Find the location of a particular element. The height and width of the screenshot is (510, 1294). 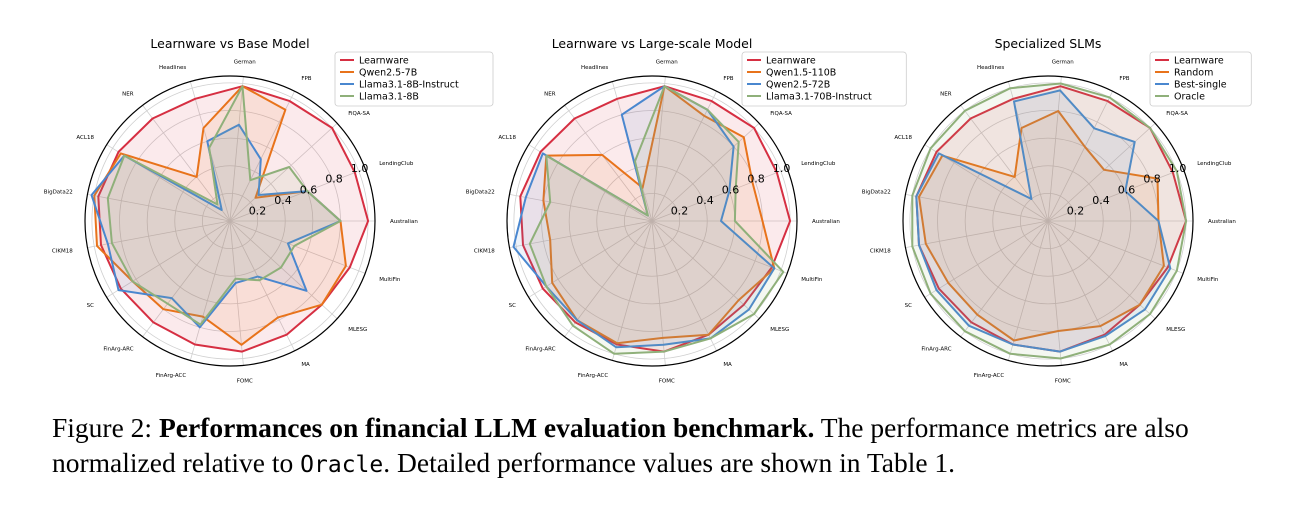

series-4-polygon is located at coordinates (1049, 221).